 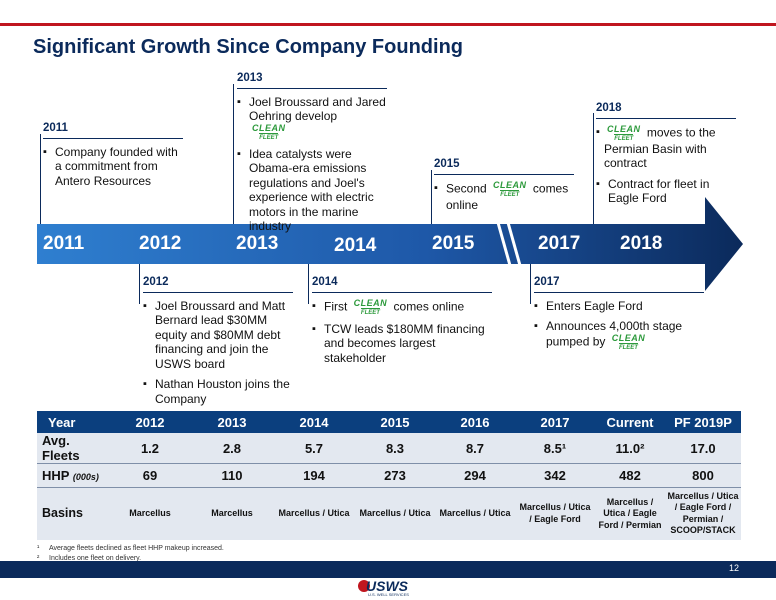 What do you see at coordinates (355, 245) in the screenshot?
I see `arrow-year-2014: 2014` at bounding box center [355, 245].